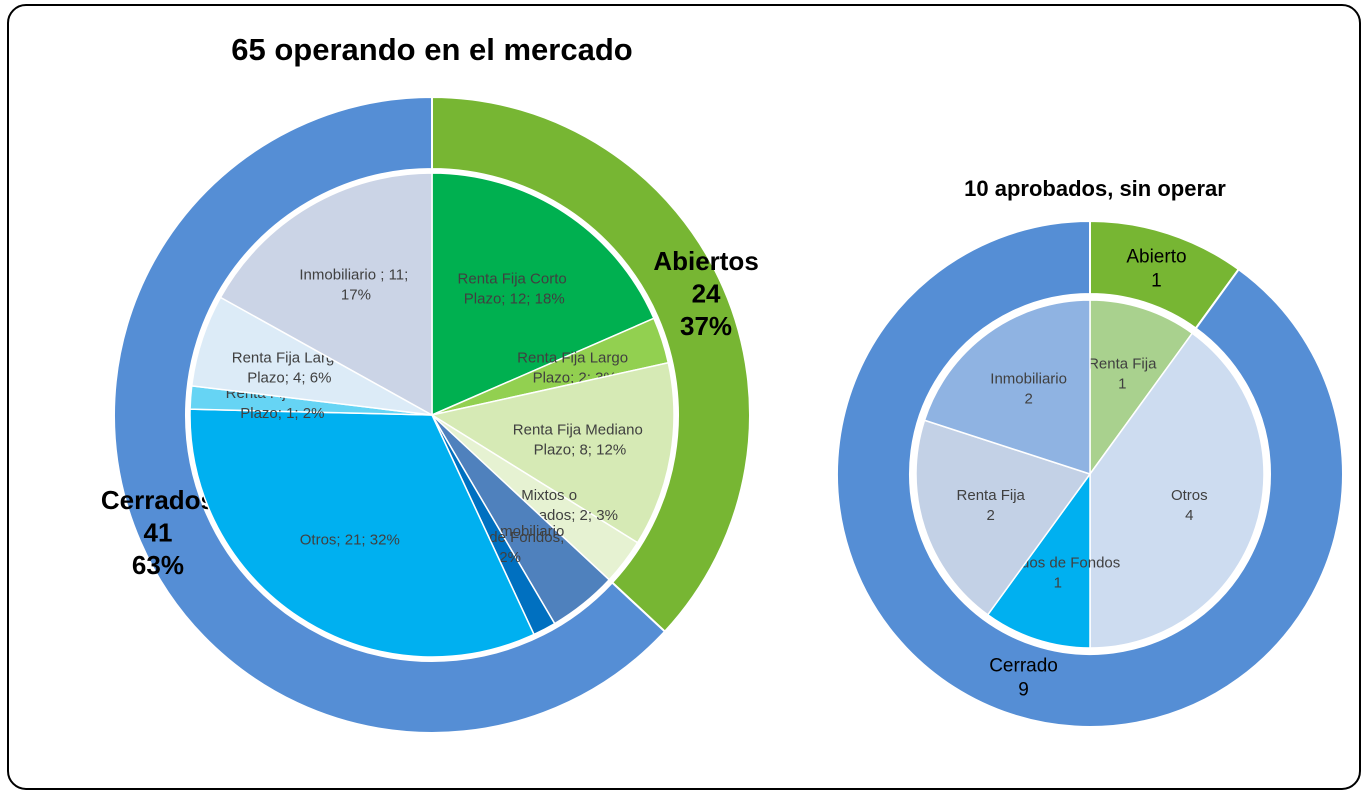 This screenshot has height=795, width=1369. Describe the element at coordinates (1023, 689) in the screenshot. I see `outer-label: 9` at that location.